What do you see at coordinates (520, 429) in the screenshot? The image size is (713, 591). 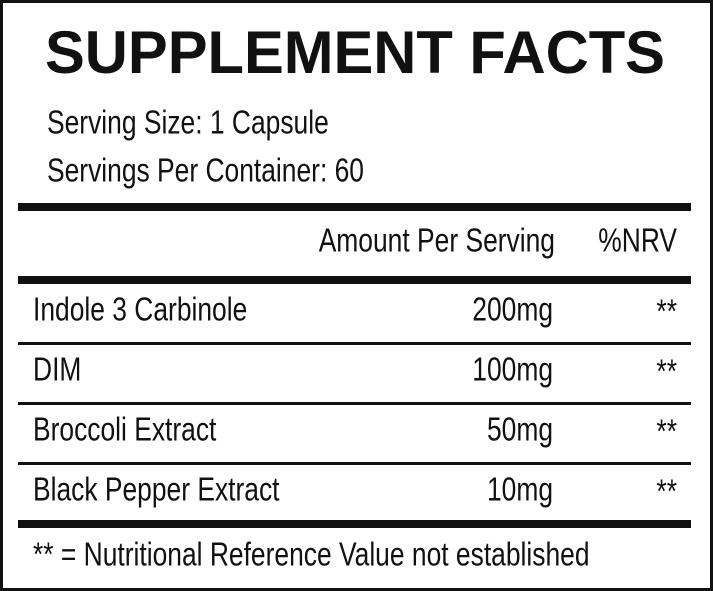 I see `ingredient-amount: 50mg` at bounding box center [520, 429].